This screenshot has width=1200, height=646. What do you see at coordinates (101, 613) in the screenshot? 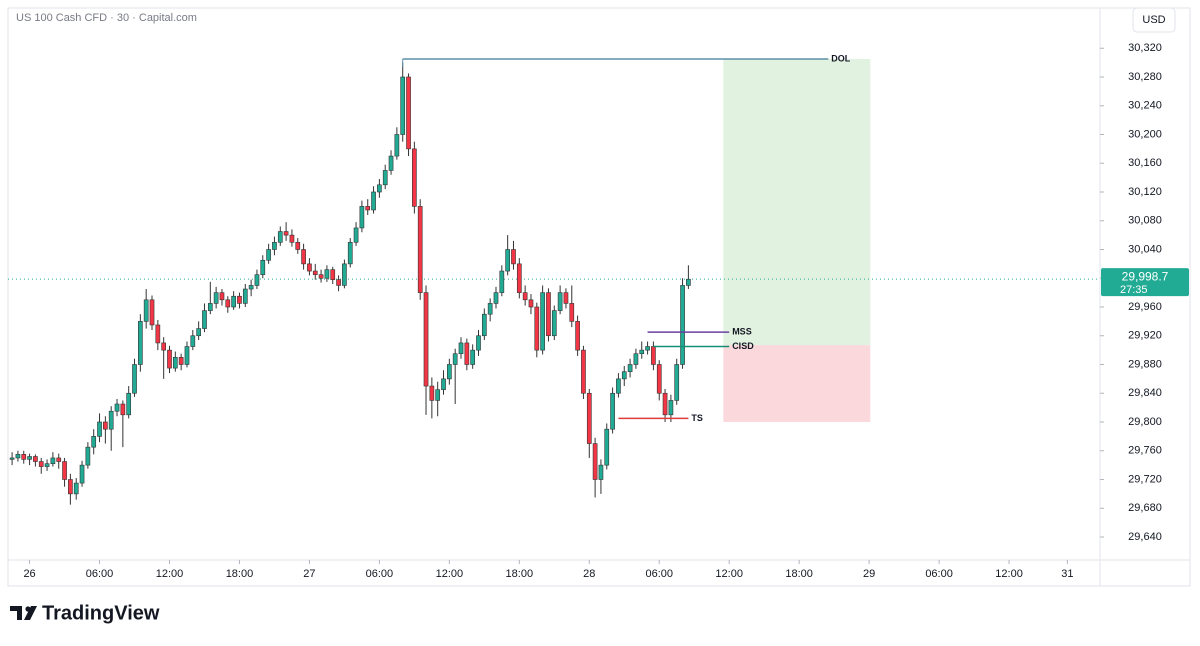
I see `brand: TradingView` at bounding box center [101, 613].